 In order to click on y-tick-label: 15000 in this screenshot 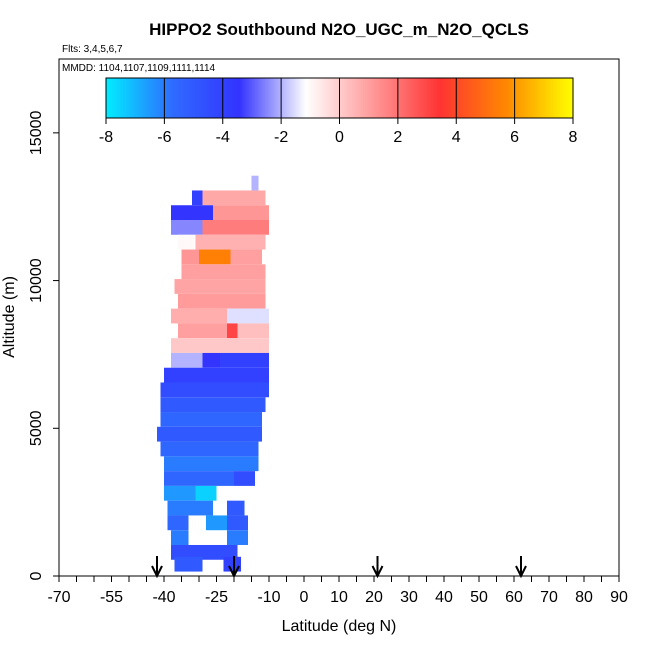, I will do `click(36, 133)`.